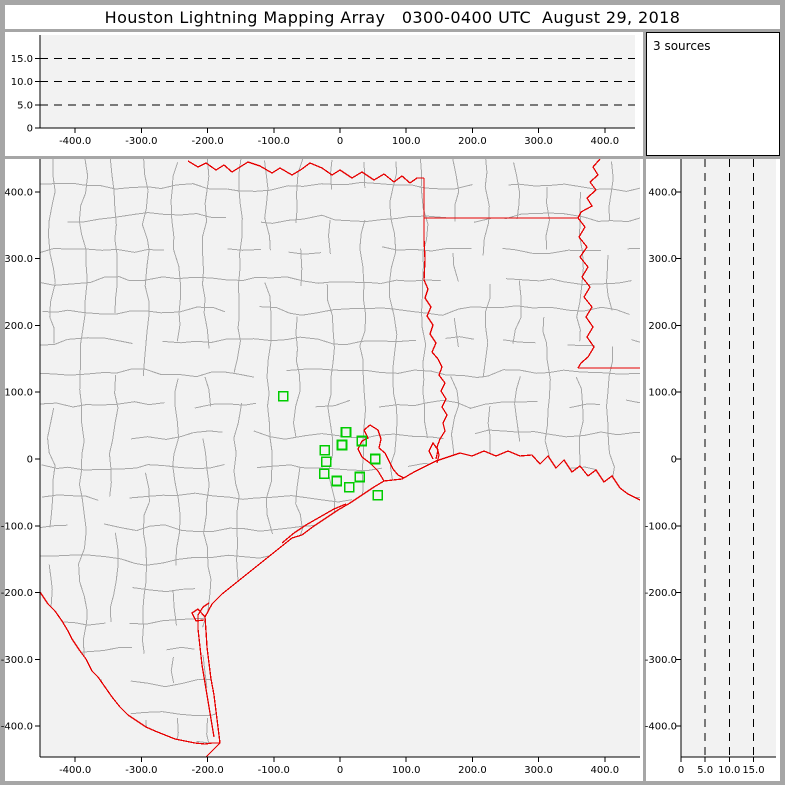 The height and width of the screenshot is (785, 785). I want to click on mexico-coast, so click(213, 749).